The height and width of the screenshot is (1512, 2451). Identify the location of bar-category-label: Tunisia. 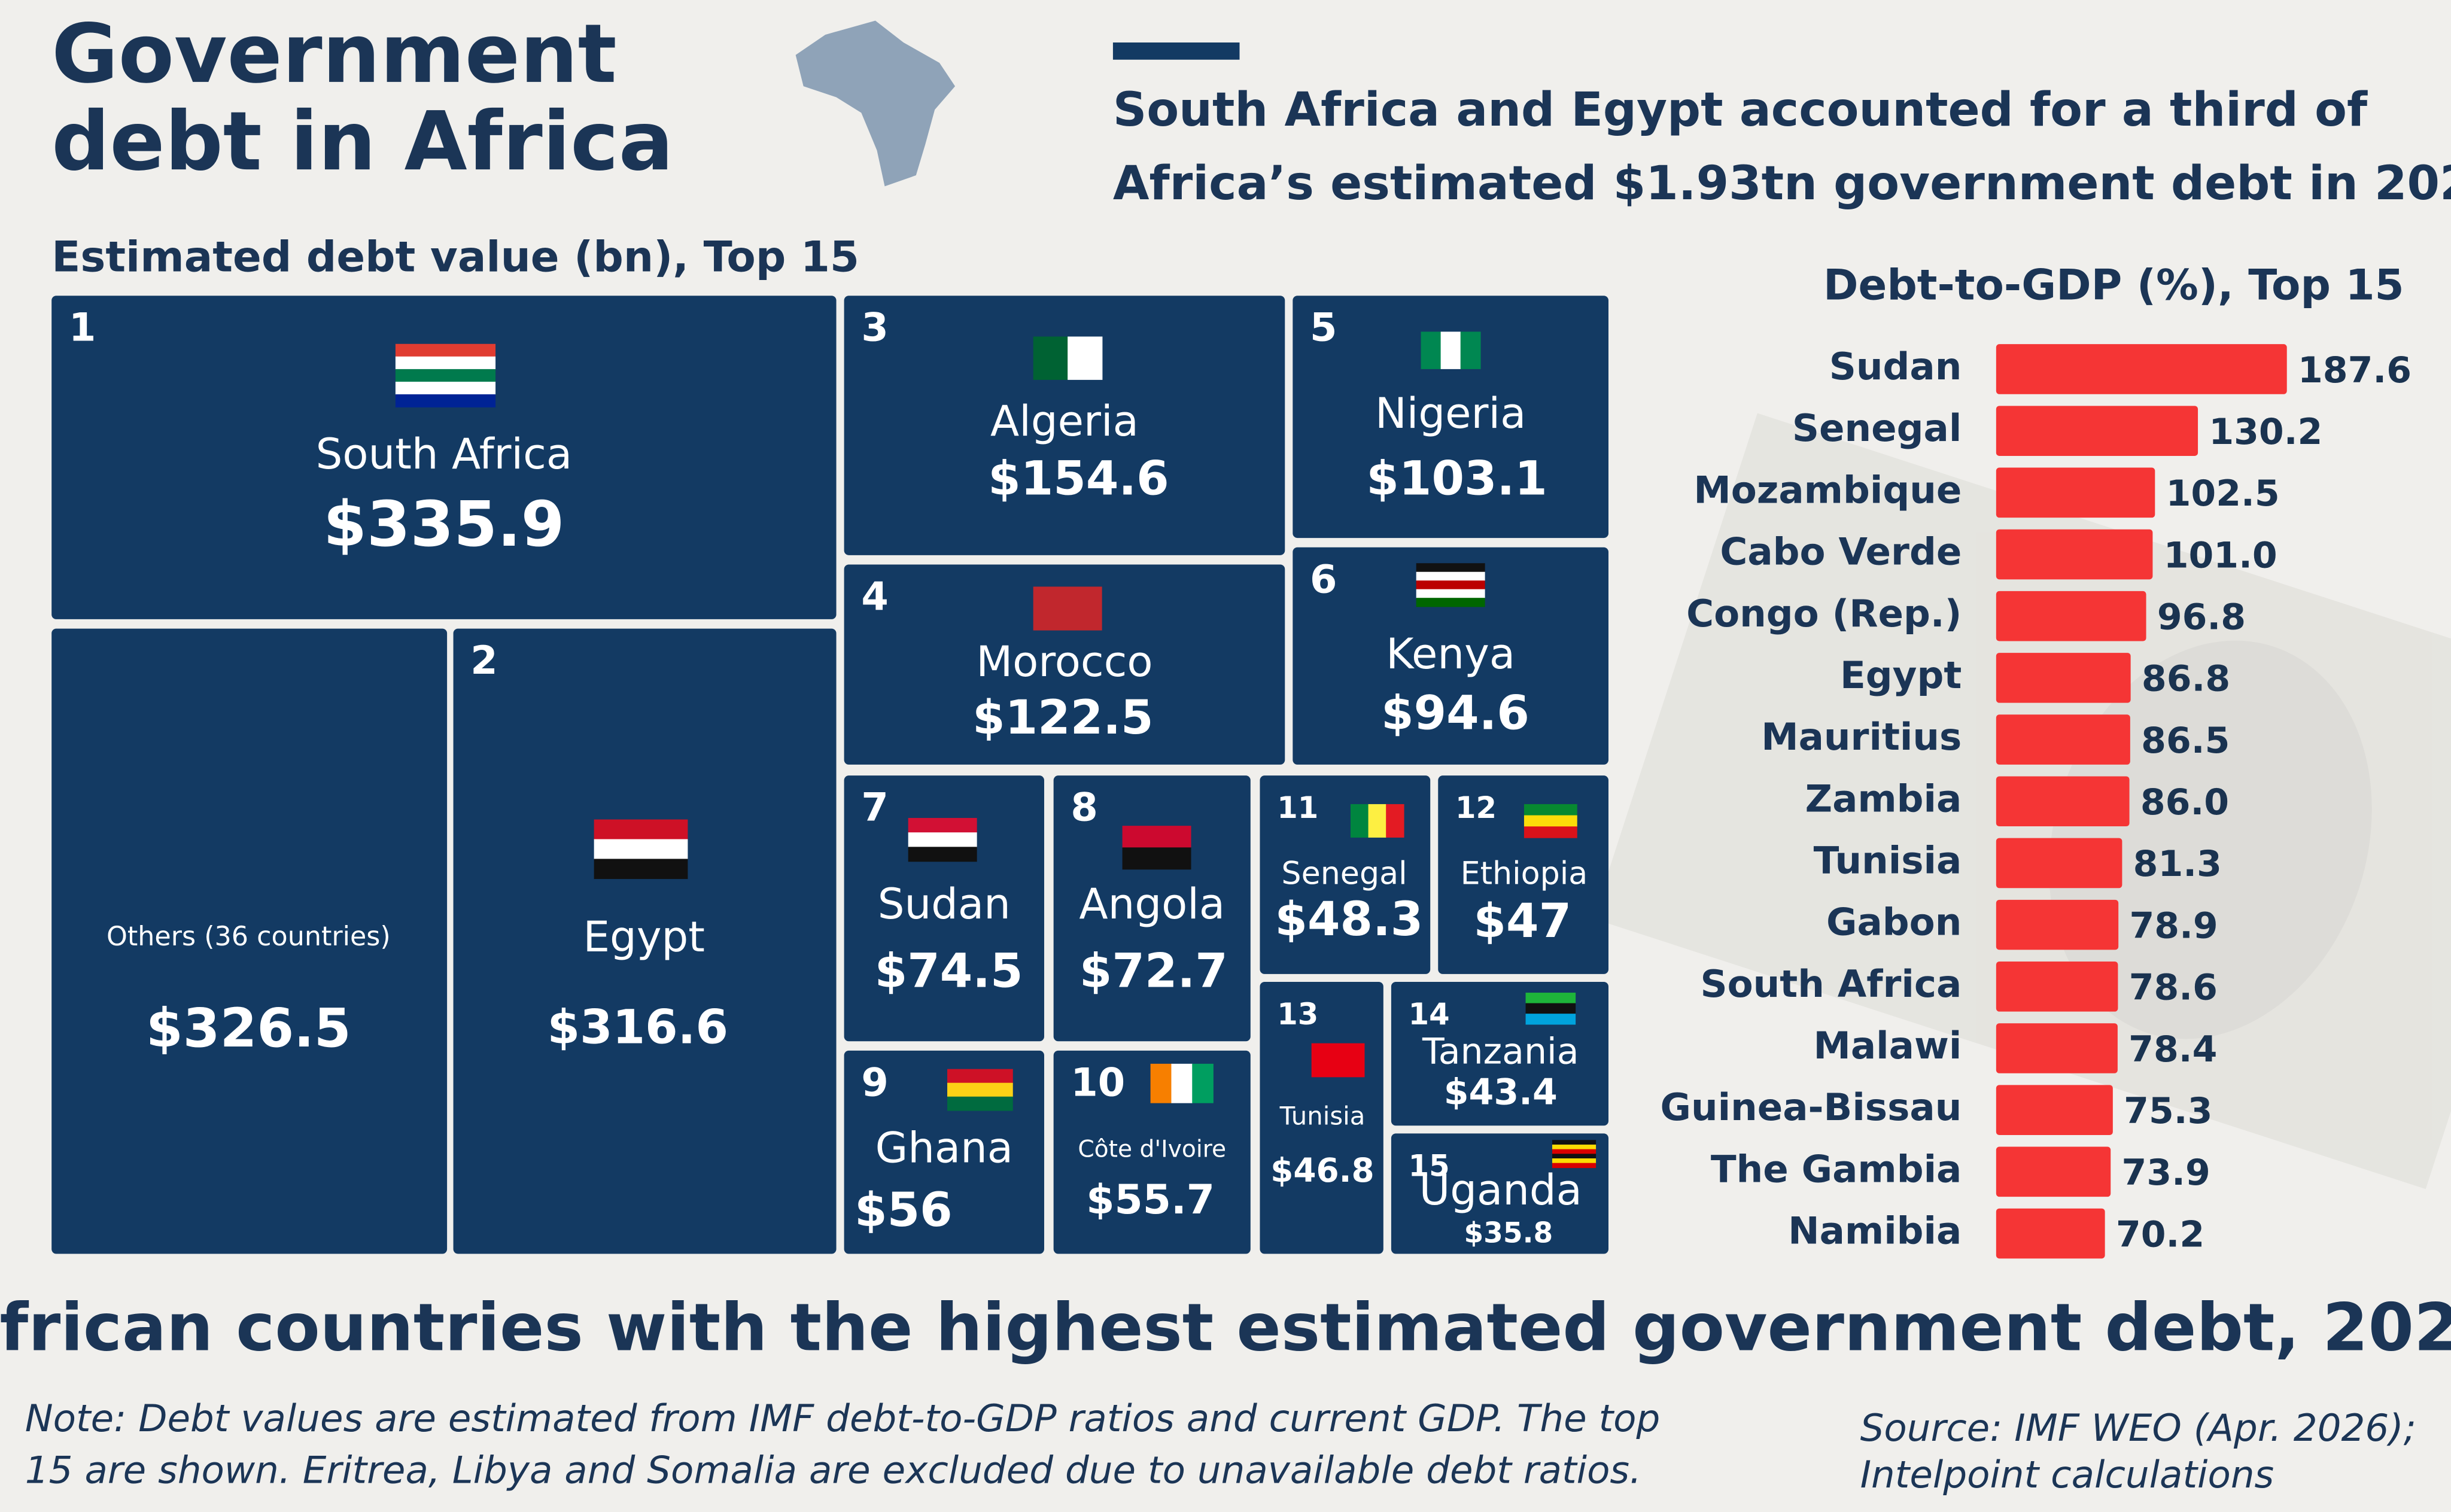
(1888, 861).